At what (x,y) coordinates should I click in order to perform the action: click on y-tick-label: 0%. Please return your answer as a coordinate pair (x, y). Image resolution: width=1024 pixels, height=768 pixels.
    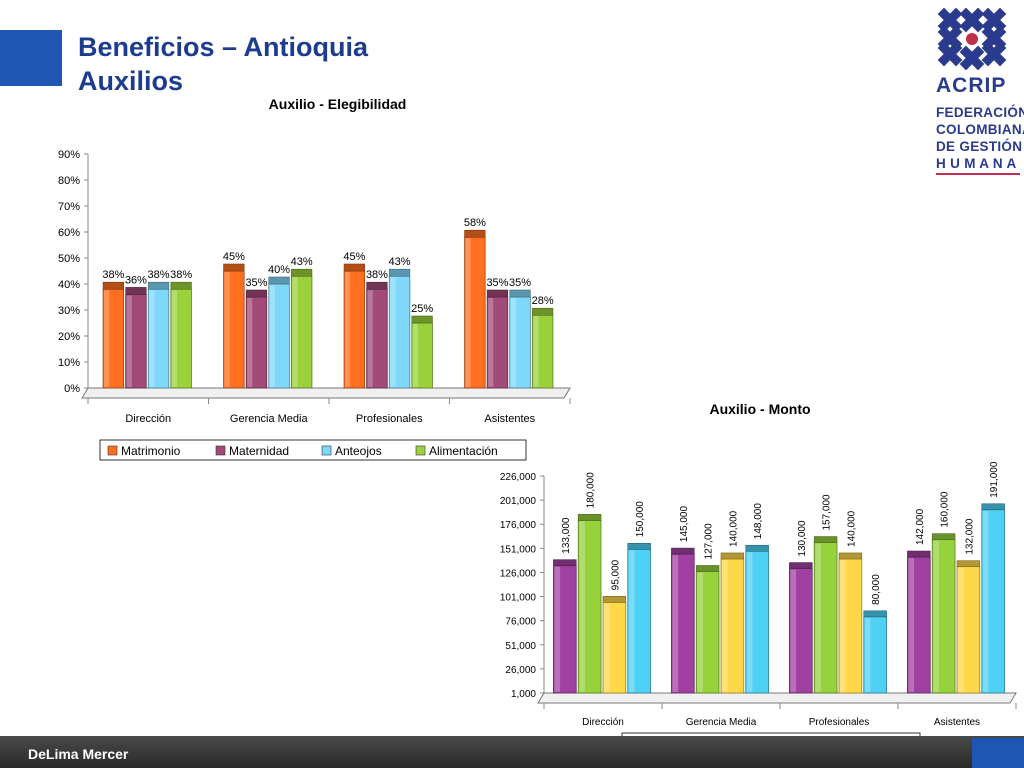
    Looking at the image, I should click on (72, 389).